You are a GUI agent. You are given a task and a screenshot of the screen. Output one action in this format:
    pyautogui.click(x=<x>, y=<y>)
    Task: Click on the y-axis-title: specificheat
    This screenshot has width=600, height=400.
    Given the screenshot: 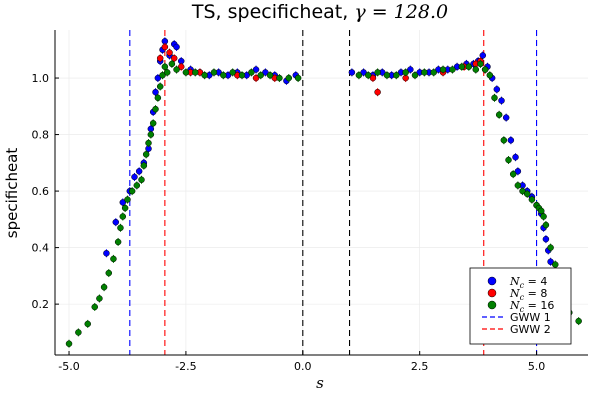 What is the action you would take?
    pyautogui.click(x=12, y=193)
    